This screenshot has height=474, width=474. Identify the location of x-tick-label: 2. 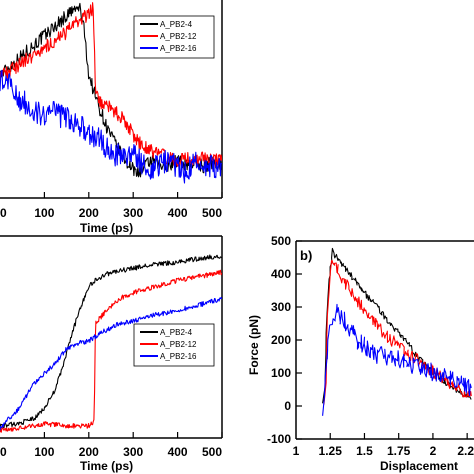
(433, 451).